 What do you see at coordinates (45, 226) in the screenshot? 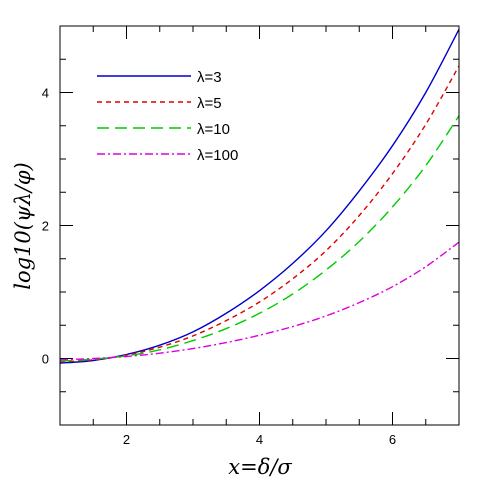
I see `y-tick-label: 2` at bounding box center [45, 226].